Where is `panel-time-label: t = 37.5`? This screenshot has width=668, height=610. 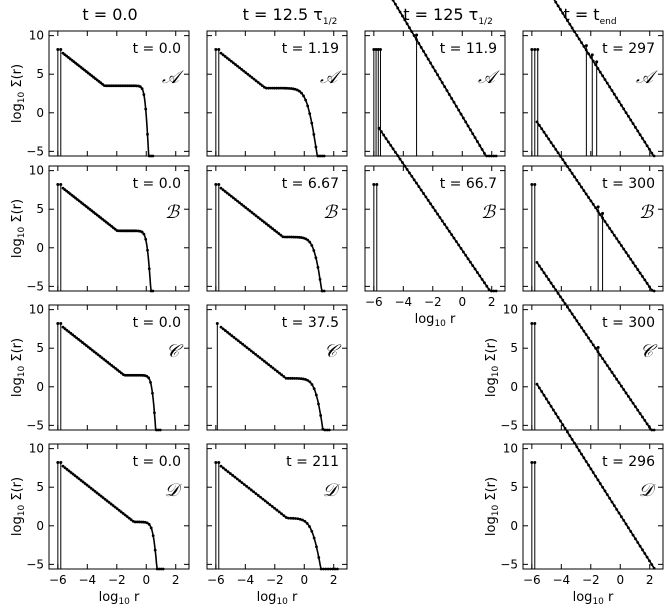
panel-time-label: t = 37.5 is located at coordinates (310, 323).